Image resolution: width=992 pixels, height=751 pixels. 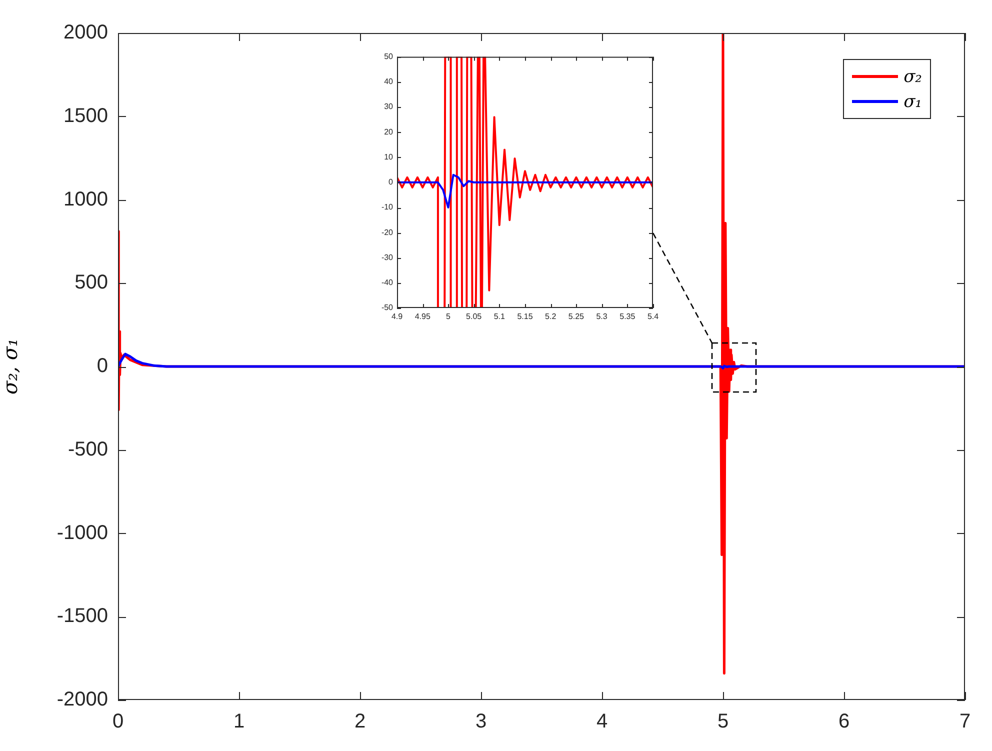 What do you see at coordinates (389, 57) in the screenshot?
I see `y-tick-label: 50` at bounding box center [389, 57].